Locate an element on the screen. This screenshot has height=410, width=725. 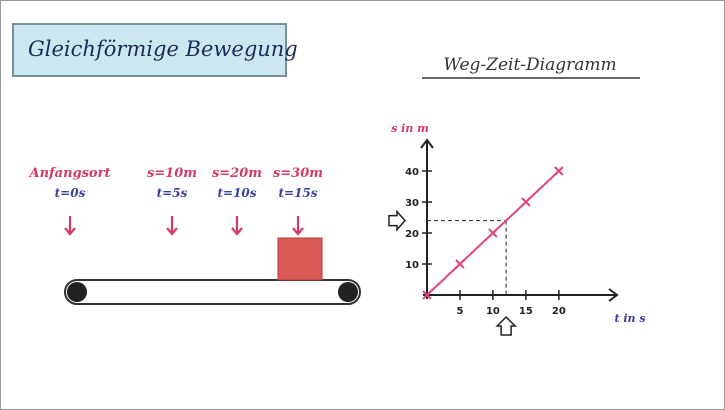
belt is located at coordinates (212, 292).